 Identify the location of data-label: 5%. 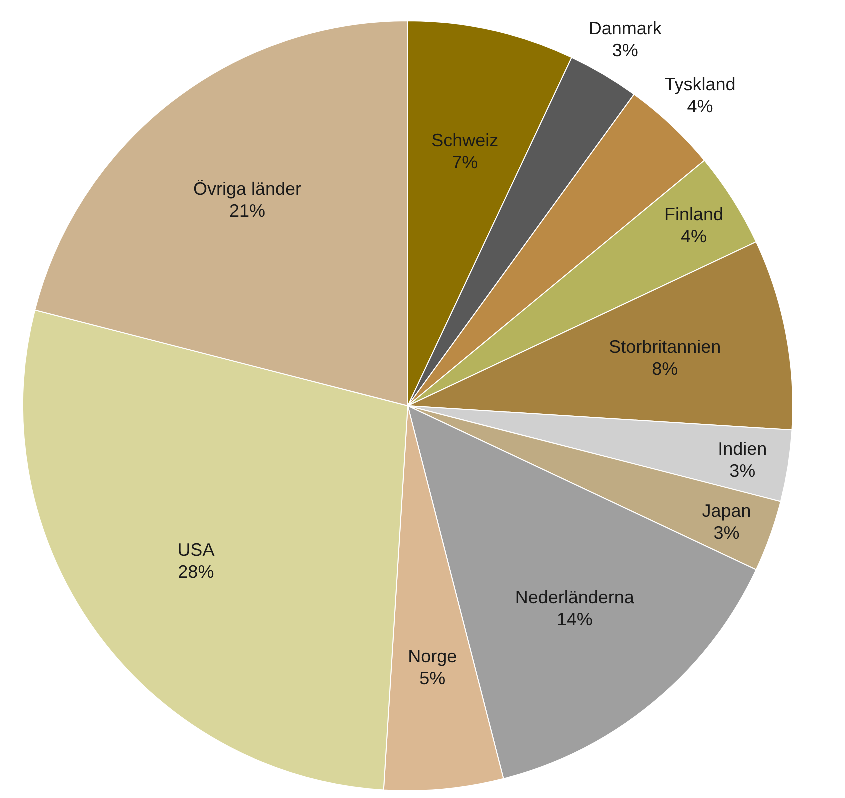
(433, 678).